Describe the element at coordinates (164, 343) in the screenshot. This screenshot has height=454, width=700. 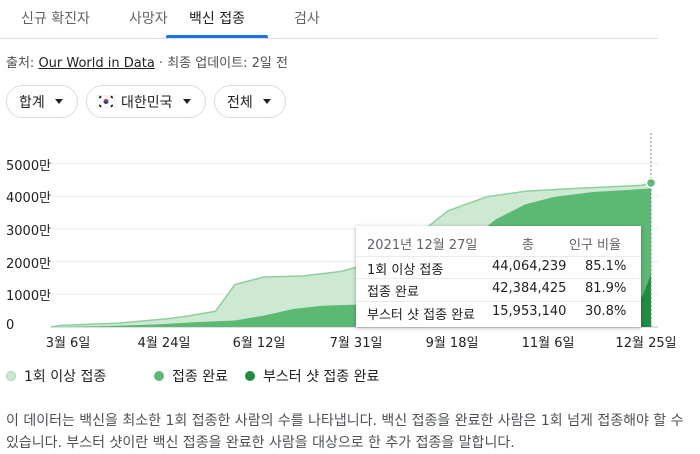
I see `x-tick-label: 4월 24일` at that location.